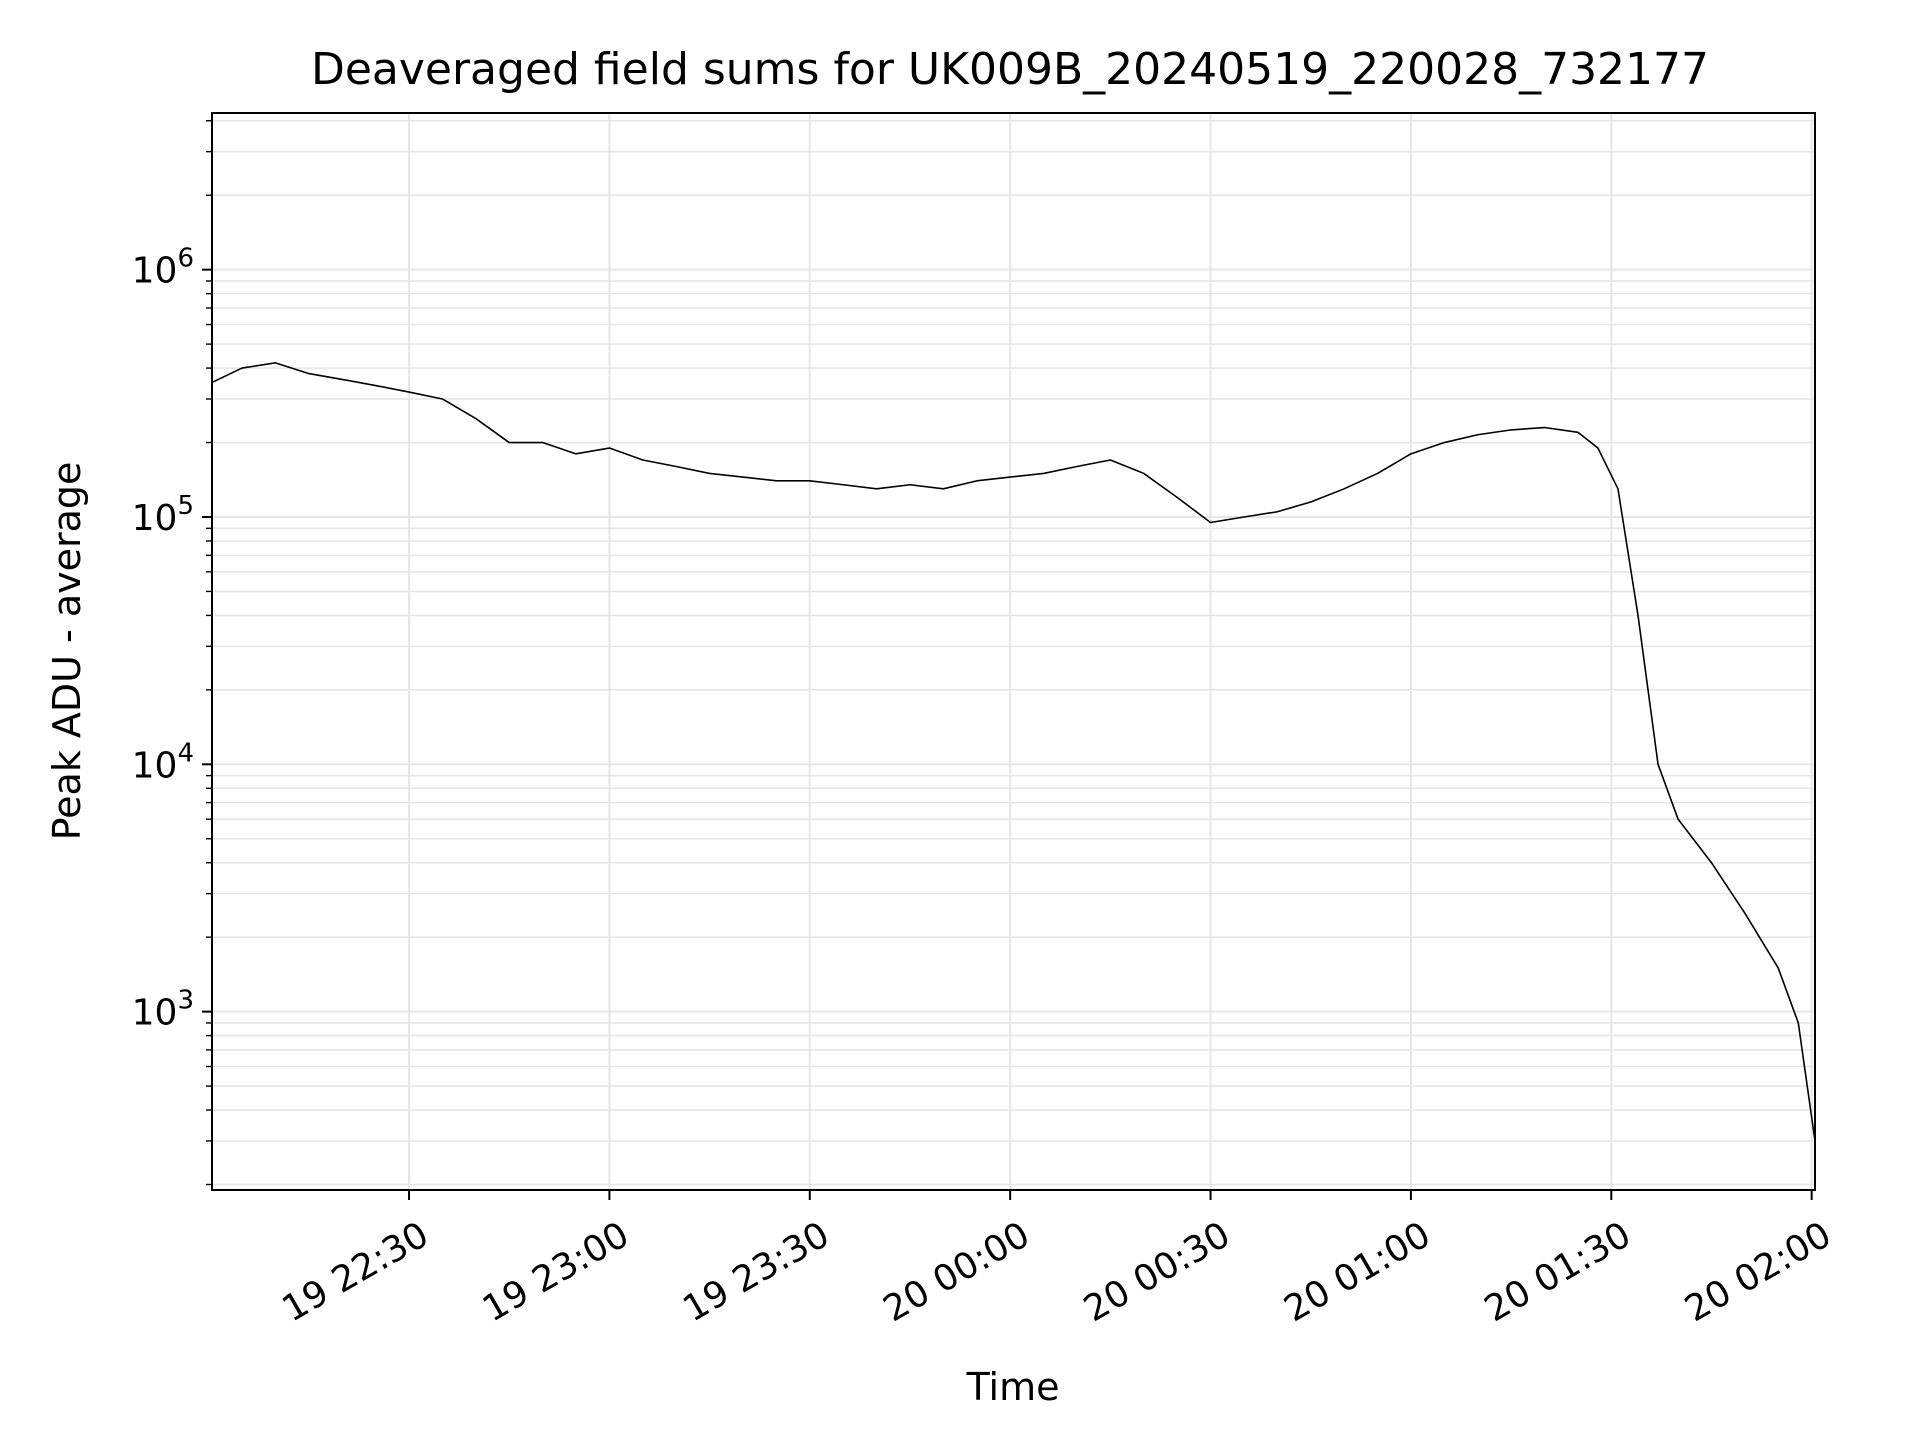 Image resolution: width=1920 pixels, height=1440 pixels. Describe the element at coordinates (163, 762) in the screenshot. I see `y-tick-label: 10⁴` at that location.